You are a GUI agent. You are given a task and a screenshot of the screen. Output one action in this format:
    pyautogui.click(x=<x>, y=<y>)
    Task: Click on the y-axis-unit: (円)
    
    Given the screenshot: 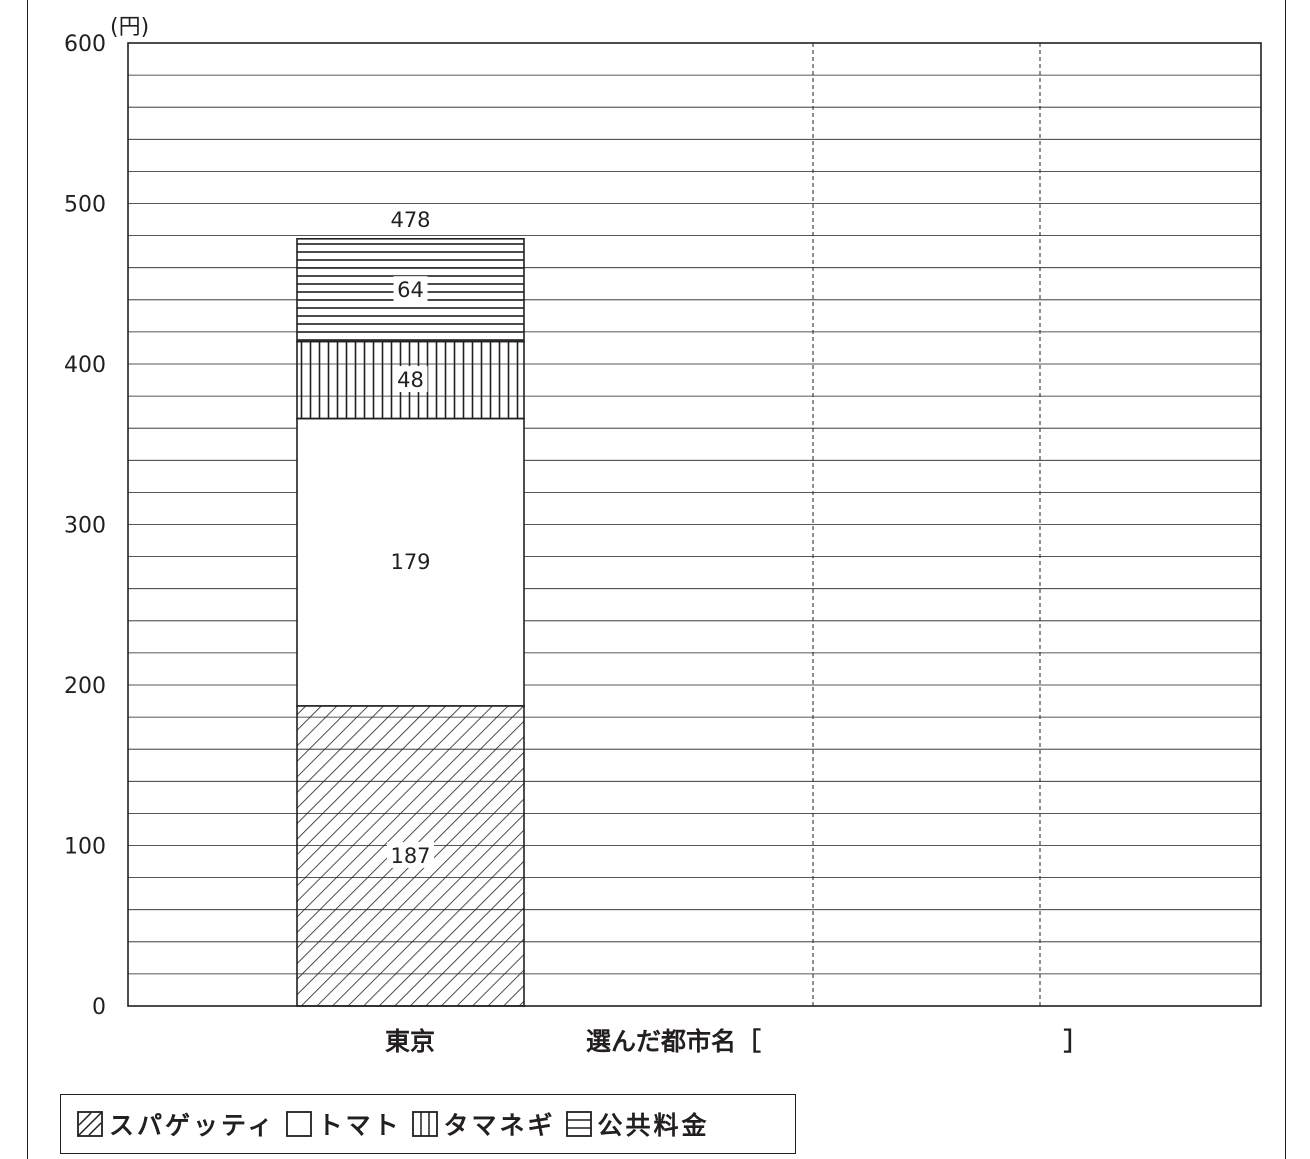 What is the action you would take?
    pyautogui.click(x=129, y=27)
    